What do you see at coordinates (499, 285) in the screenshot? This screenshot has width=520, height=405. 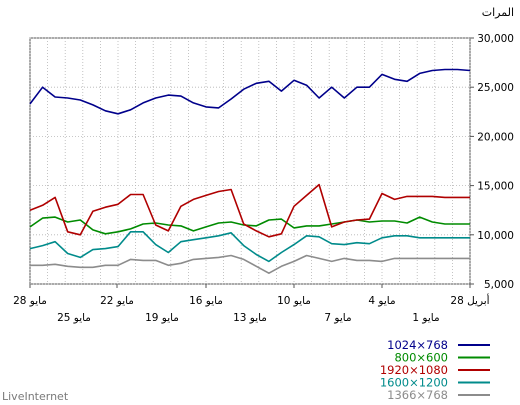 I see `y-tick-label: 5,000` at bounding box center [499, 285].